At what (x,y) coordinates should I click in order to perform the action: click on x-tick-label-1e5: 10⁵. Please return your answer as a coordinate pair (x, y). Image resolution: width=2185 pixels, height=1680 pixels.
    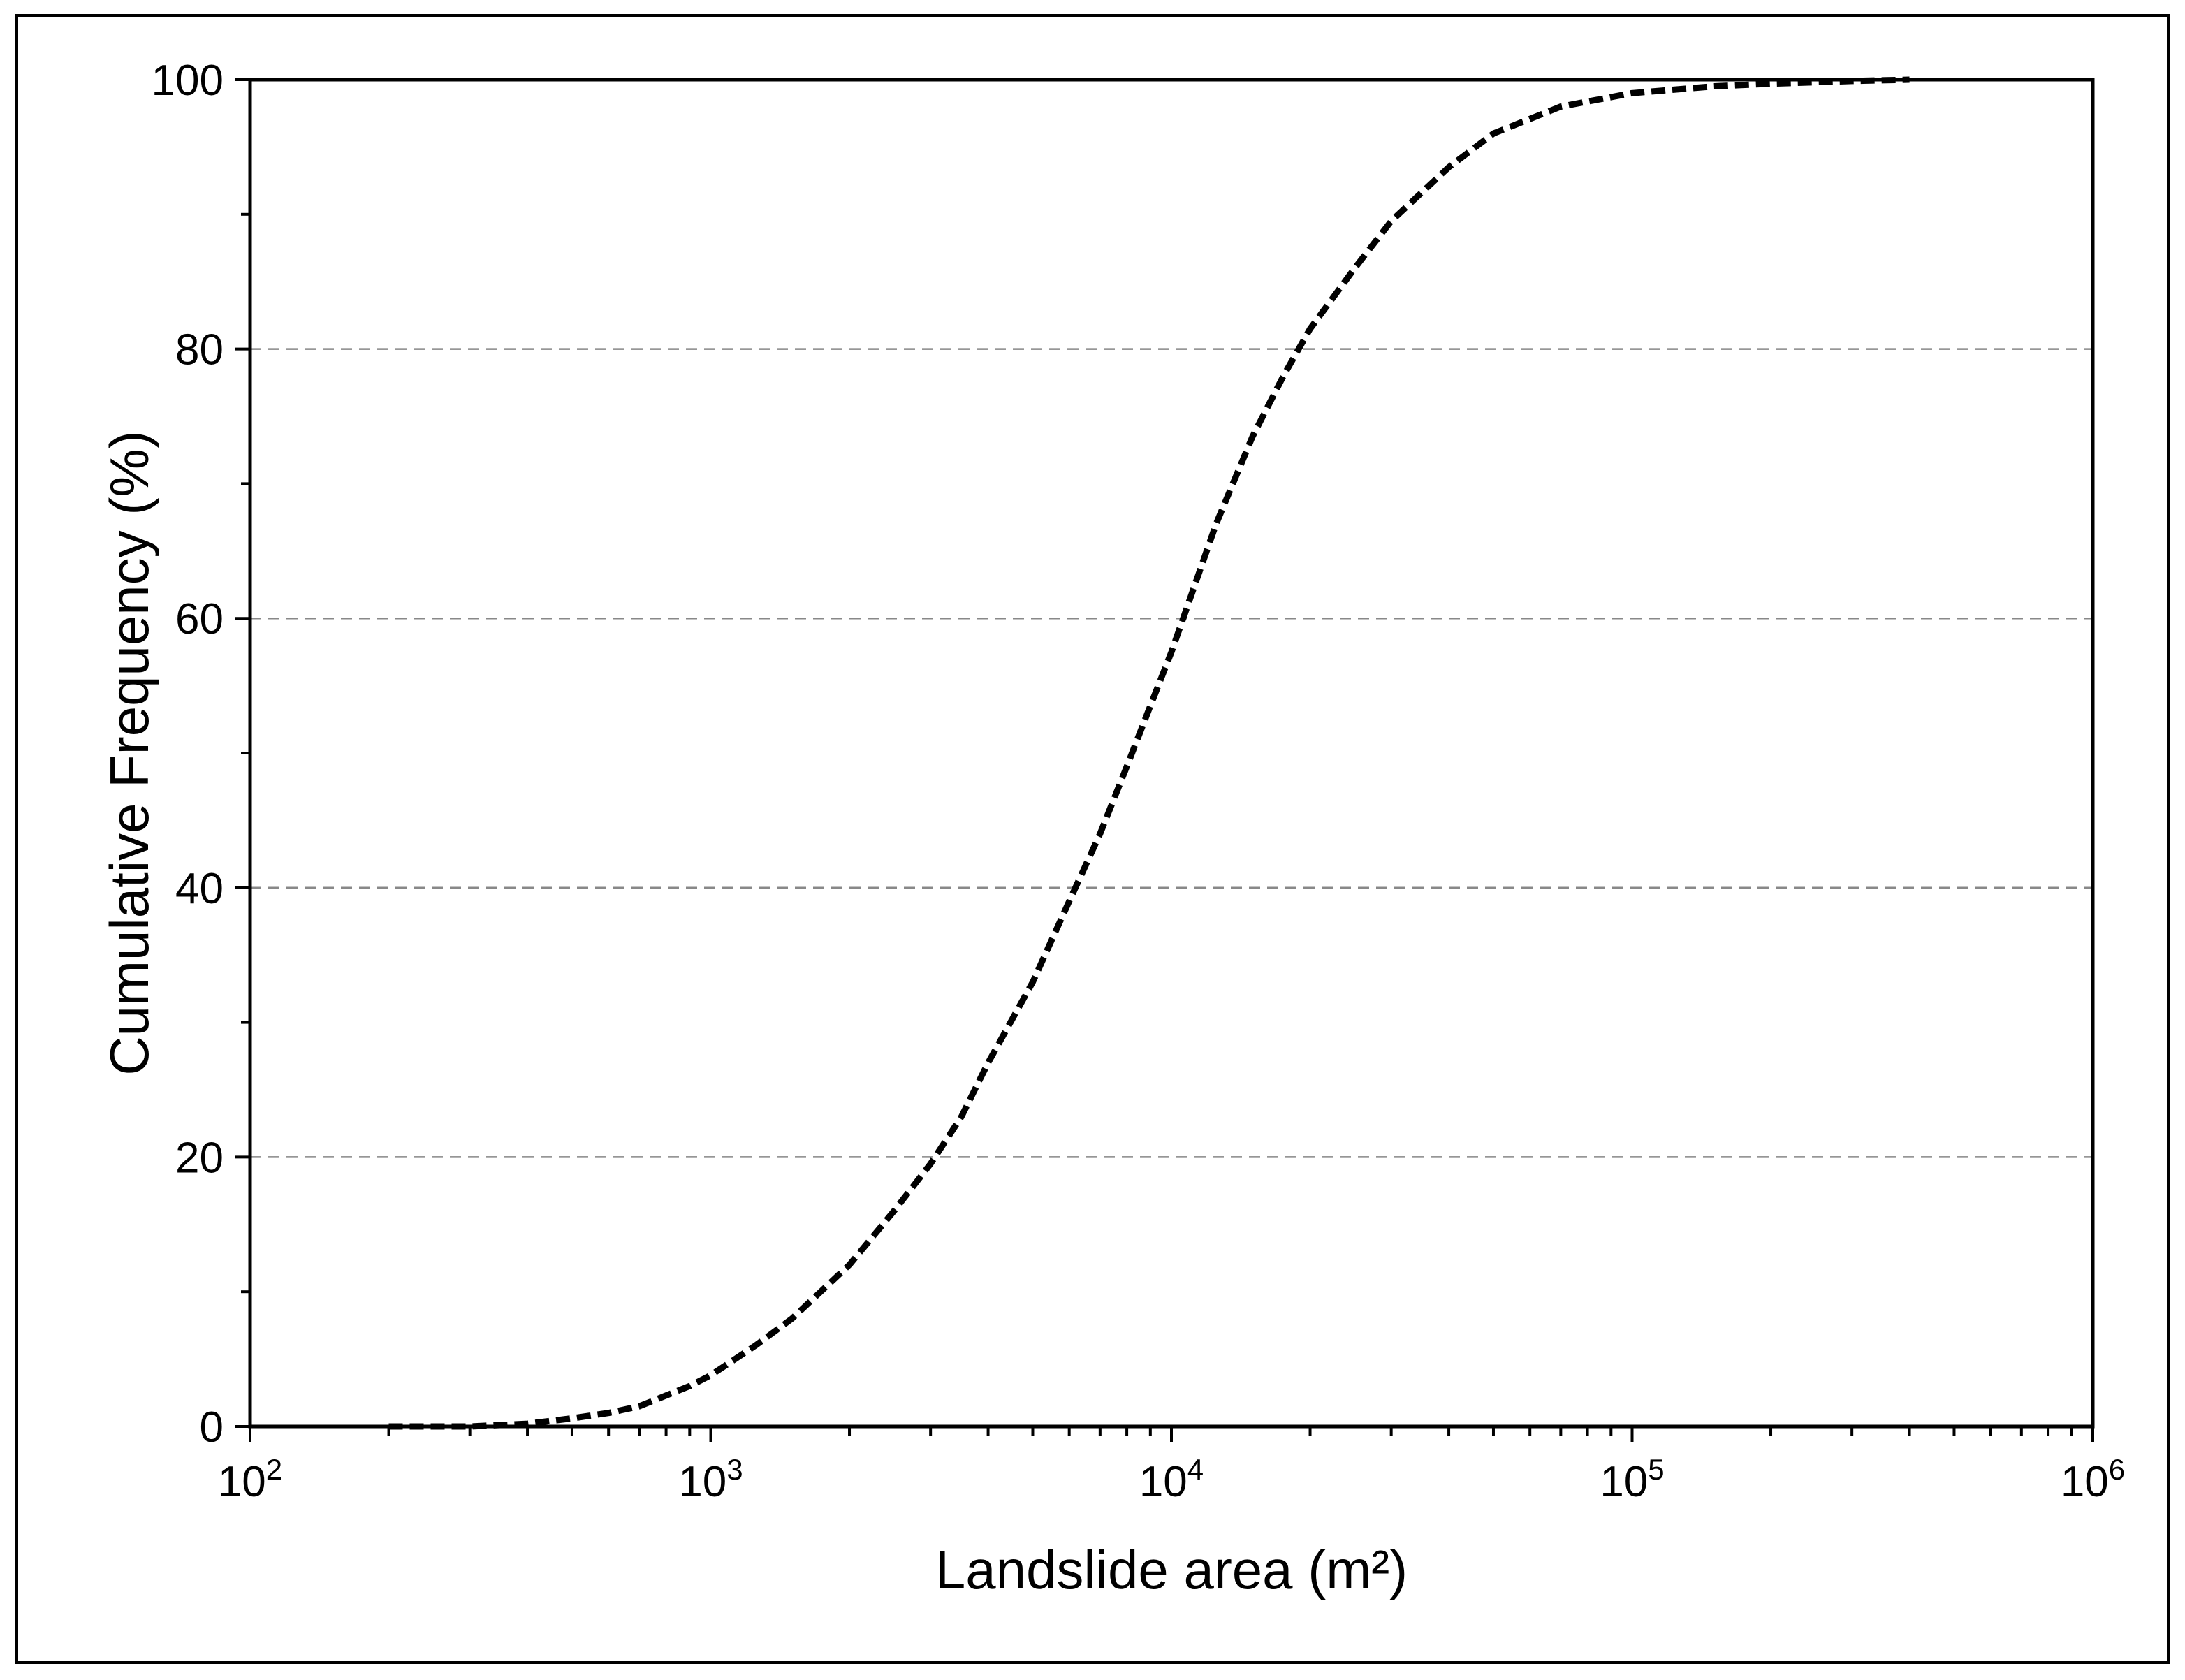
    Looking at the image, I should click on (1632, 1479).